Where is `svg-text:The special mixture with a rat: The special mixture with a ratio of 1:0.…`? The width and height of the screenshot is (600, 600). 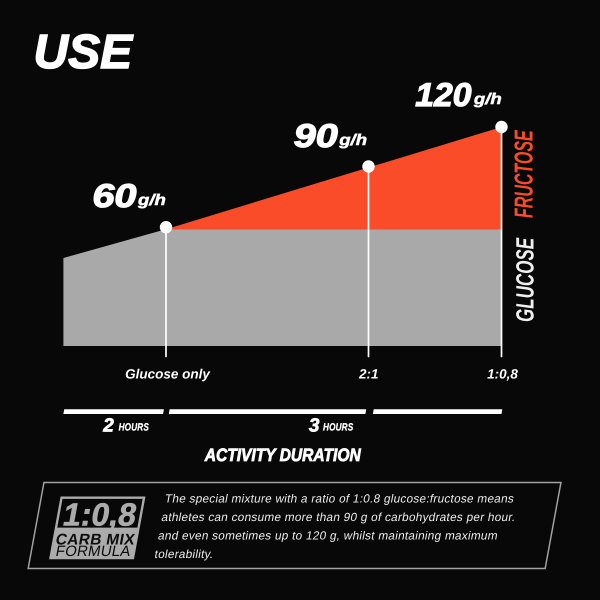
svg-text:The special mixture with a rat: The special mixture with a ratio of 1:0.… is located at coordinates (340, 498).